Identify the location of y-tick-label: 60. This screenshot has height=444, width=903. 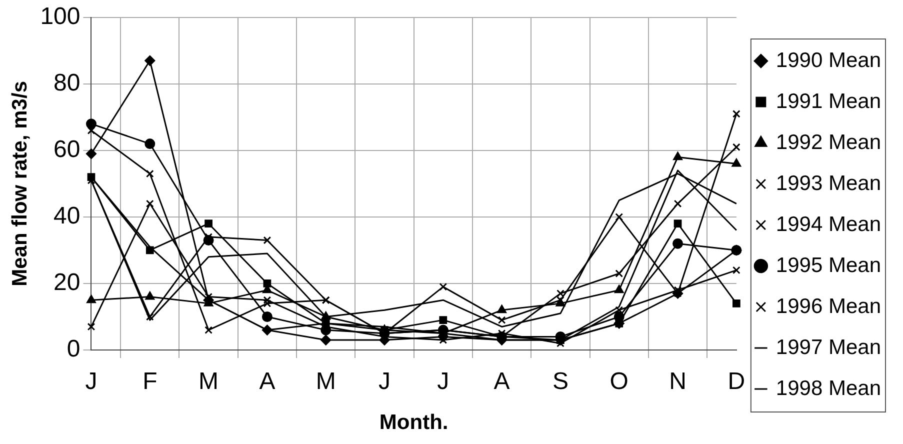
(67, 150).